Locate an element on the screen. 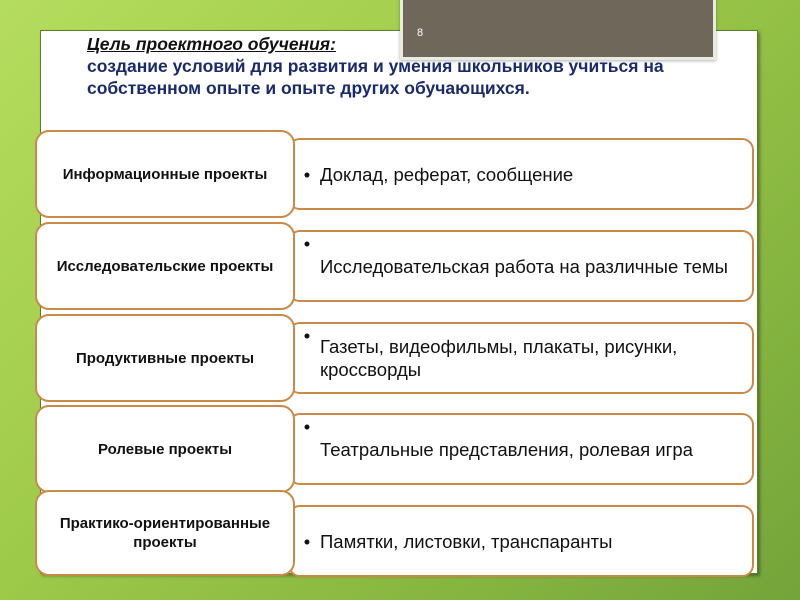 This screenshot has width=800, height=600. project-examples: • Памятки, листовки, транспаранты is located at coordinates (521, 541).